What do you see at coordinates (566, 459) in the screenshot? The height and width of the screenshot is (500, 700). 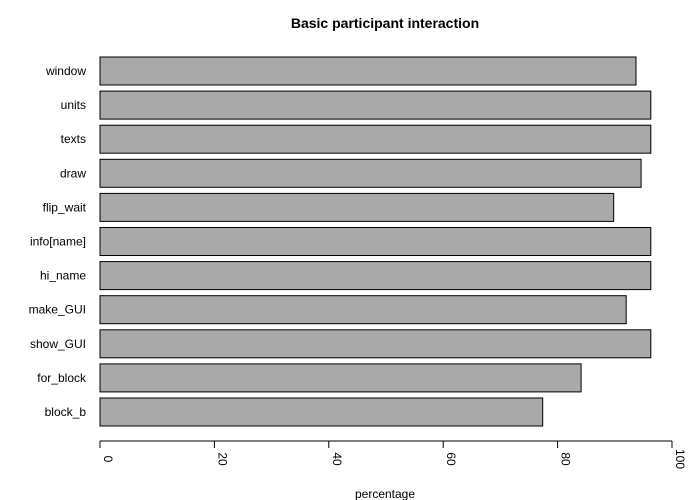 I see `x-tick-label: 80` at bounding box center [566, 459].